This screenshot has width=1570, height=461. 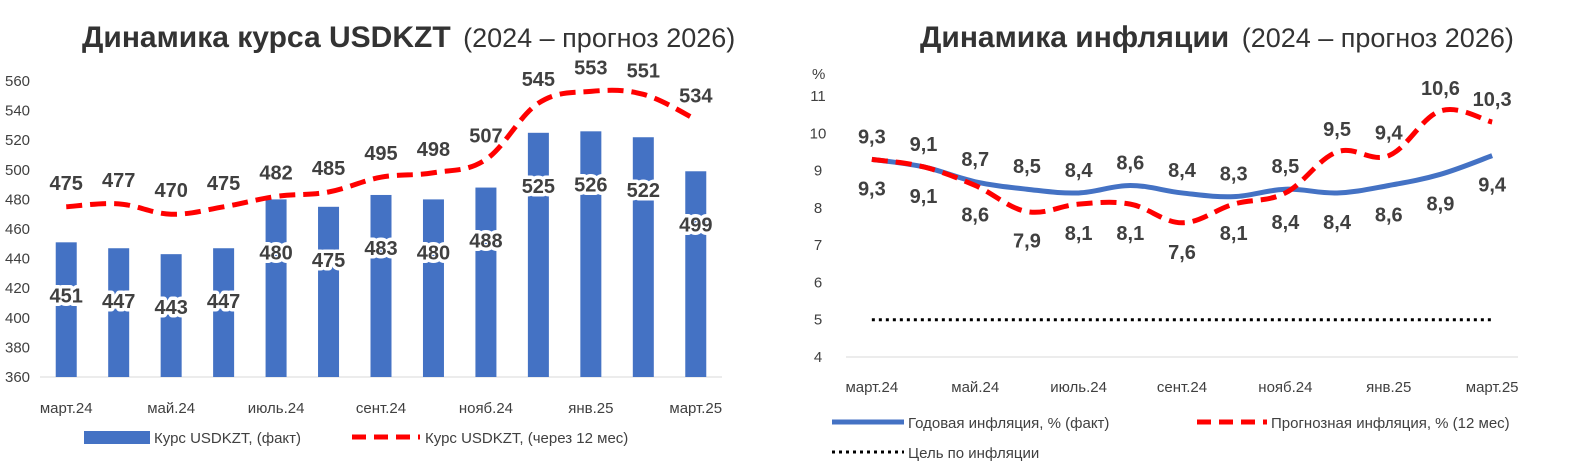 I want to click on y-tick-label: 540, so click(x=17, y=111).